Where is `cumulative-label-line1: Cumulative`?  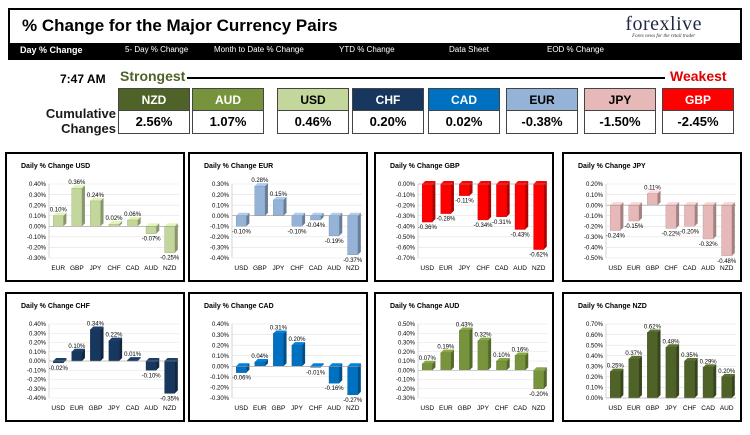 cumulative-label-line1: Cumulative is located at coordinates (80, 113).